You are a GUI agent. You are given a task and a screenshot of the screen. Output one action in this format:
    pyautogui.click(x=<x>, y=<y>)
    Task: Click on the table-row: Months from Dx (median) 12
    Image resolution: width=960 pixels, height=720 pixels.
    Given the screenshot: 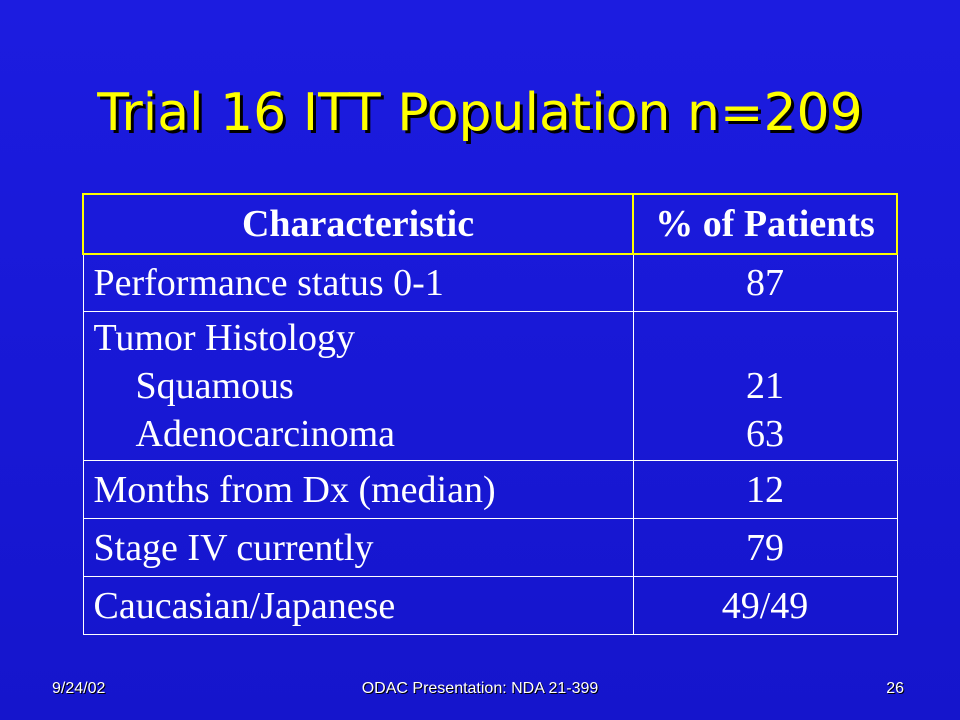 What is the action you would take?
    pyautogui.click(x=490, y=489)
    